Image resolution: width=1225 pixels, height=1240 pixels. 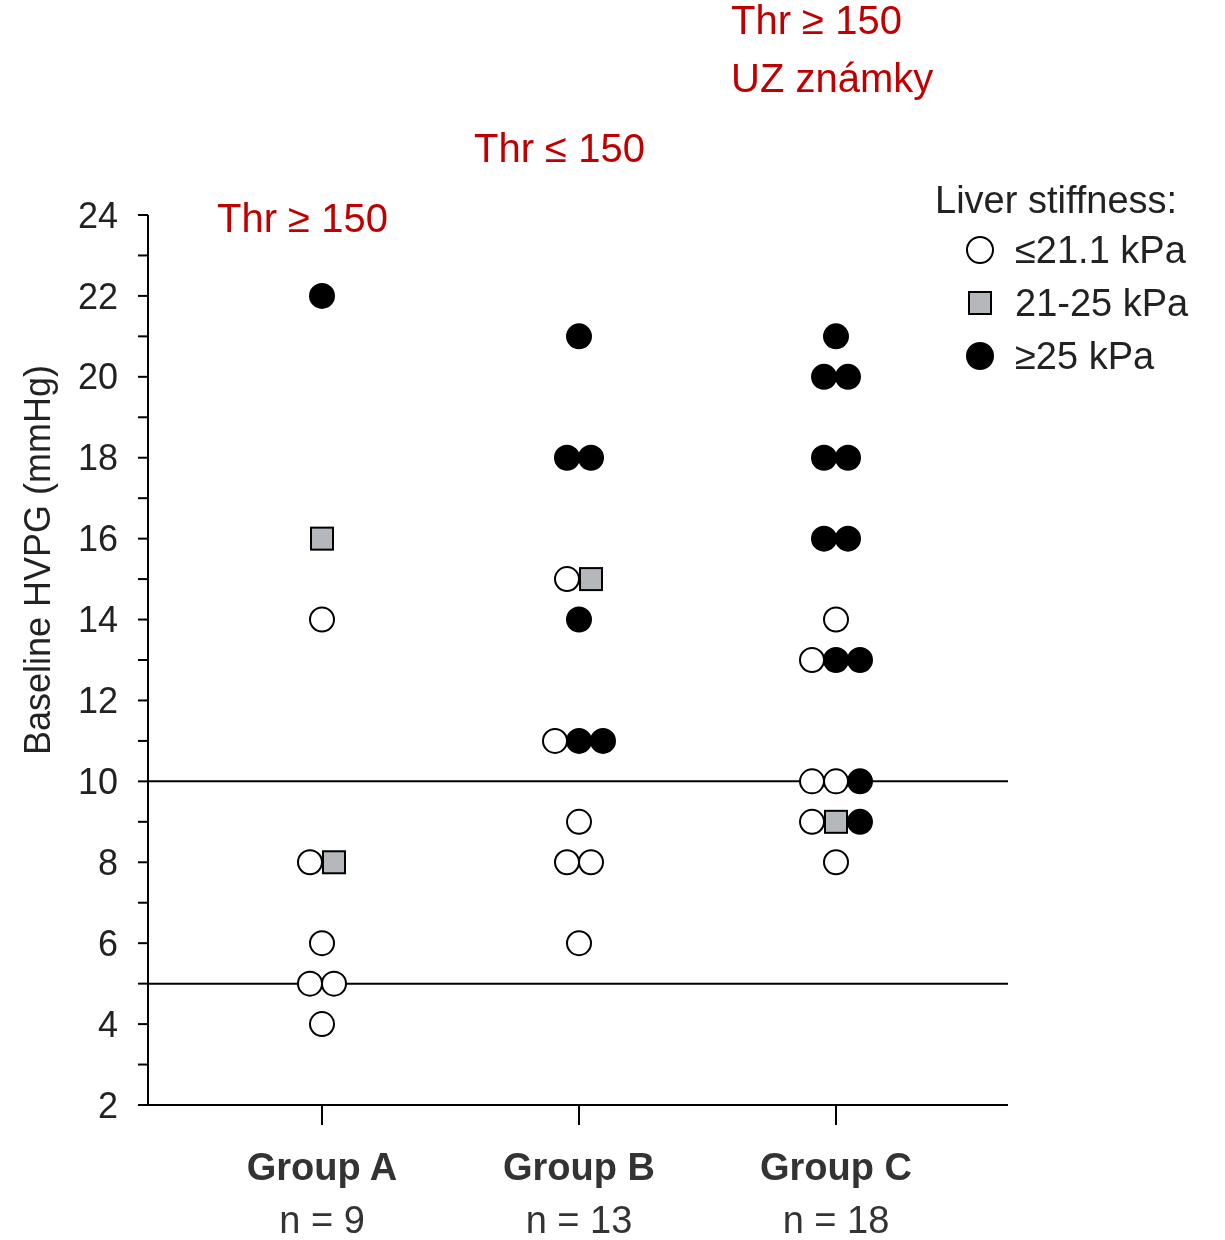 What do you see at coordinates (97, 296) in the screenshot?
I see `y-tick-label: 22` at bounding box center [97, 296].